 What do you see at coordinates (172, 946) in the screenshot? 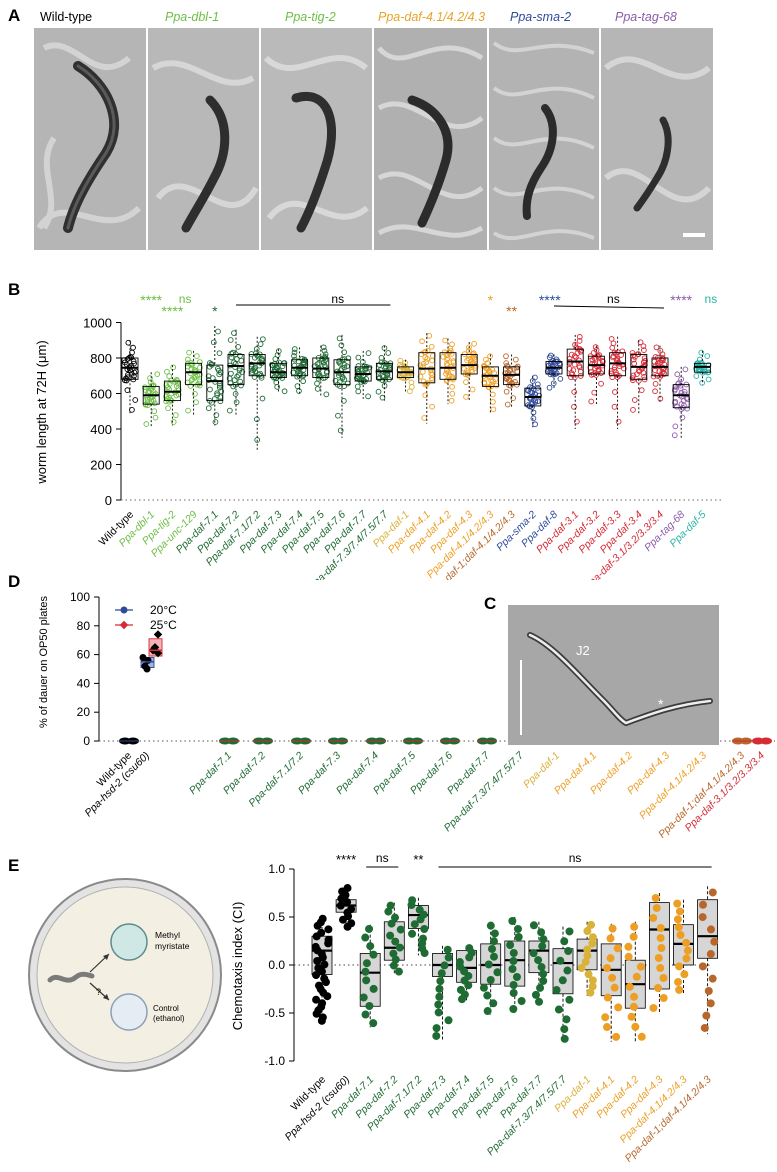
I see `methyl-label-2: myristate` at bounding box center [172, 946].